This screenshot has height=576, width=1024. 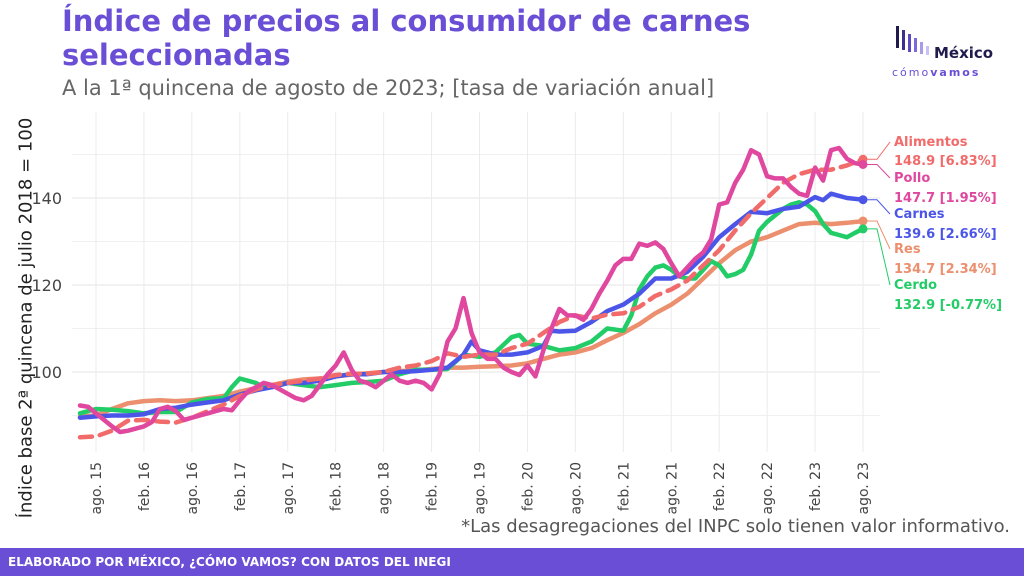 What do you see at coordinates (915, 285) in the screenshot?
I see `series-name-label: Cerdo` at bounding box center [915, 285].